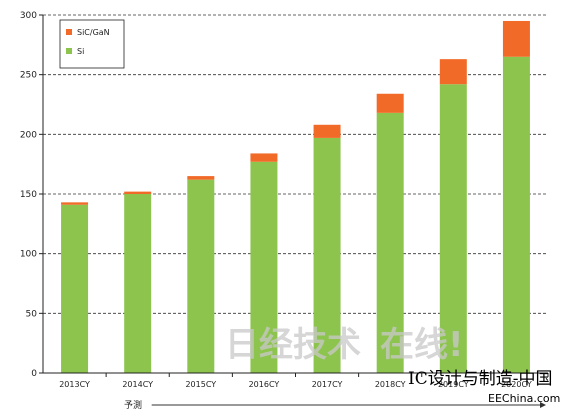 This screenshot has height=413, width=562. I want to click on legend-label-sic-gan: SiC/GaN, so click(93, 32).